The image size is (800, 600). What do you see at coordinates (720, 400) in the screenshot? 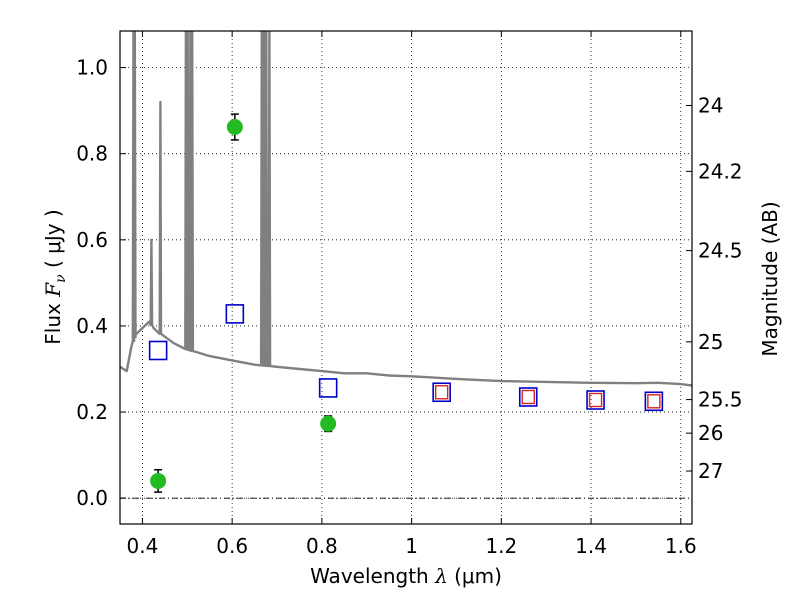
I see `right-tick-label: 25.5` at bounding box center [720, 400].